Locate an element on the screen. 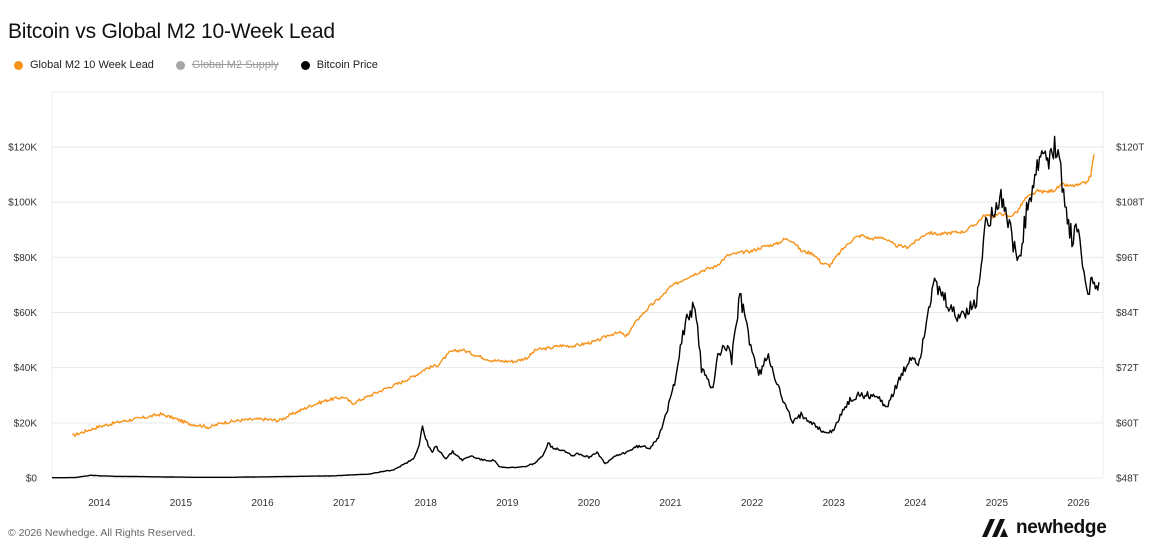  x-axis-tick: 2018 is located at coordinates (426, 503).